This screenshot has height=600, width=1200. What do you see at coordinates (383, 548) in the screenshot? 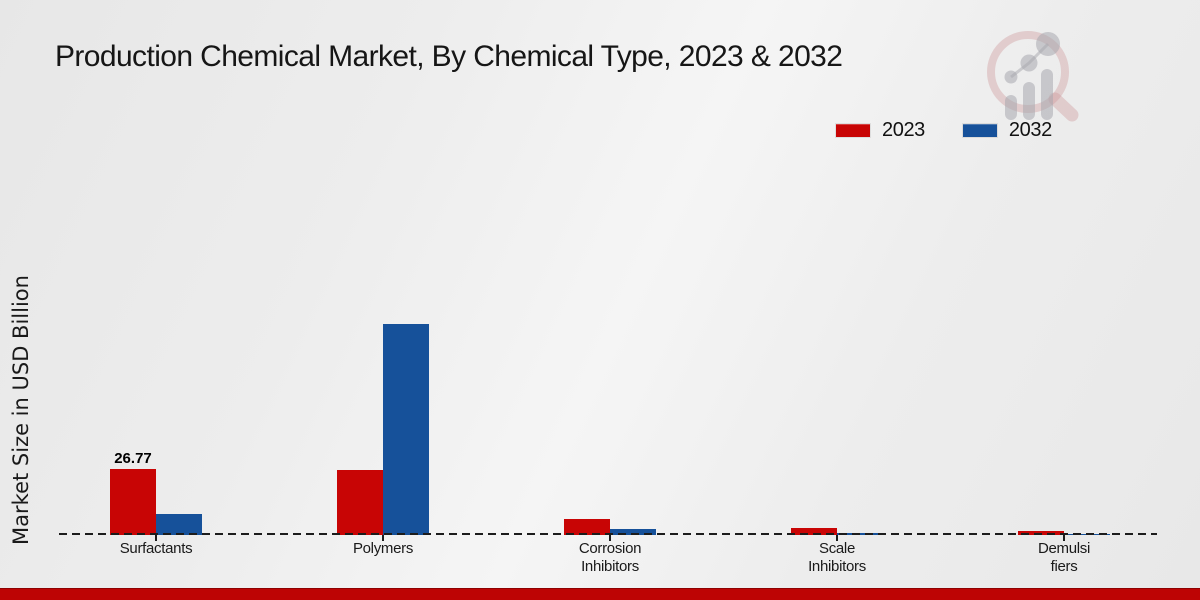
I see `x-axis-category-label-polymers: Polymers` at bounding box center [383, 548].